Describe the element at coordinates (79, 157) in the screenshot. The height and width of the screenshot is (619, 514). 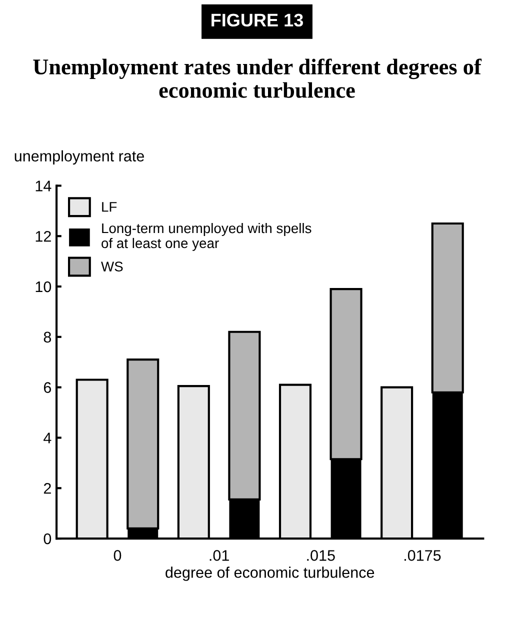
I see `y-axis-title: unemployment rate` at that location.